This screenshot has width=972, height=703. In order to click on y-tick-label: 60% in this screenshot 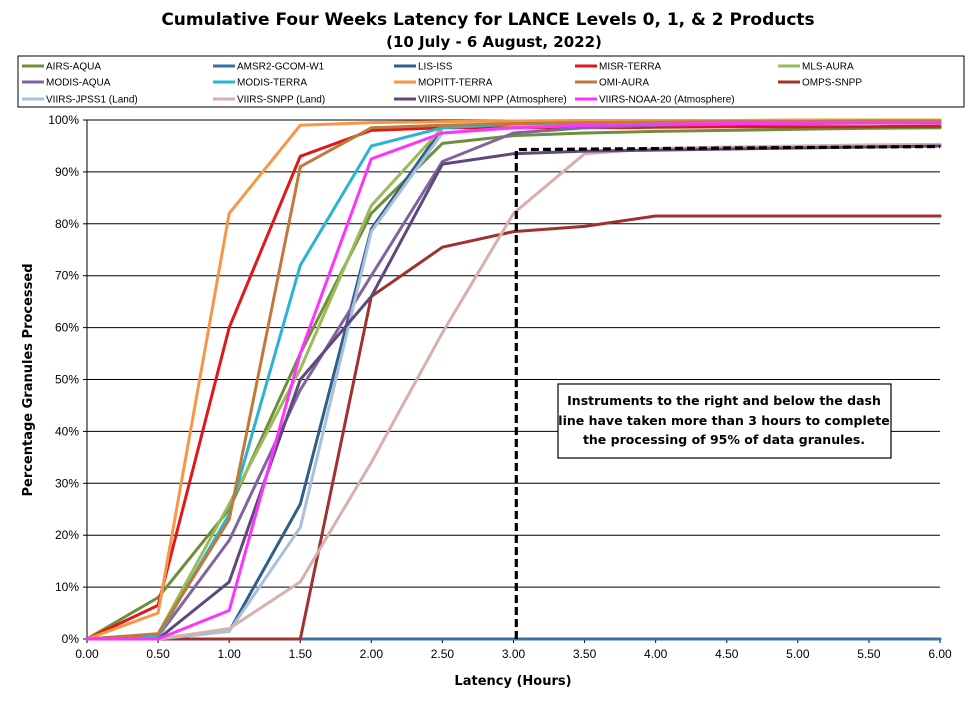, I will do `click(67, 328)`.